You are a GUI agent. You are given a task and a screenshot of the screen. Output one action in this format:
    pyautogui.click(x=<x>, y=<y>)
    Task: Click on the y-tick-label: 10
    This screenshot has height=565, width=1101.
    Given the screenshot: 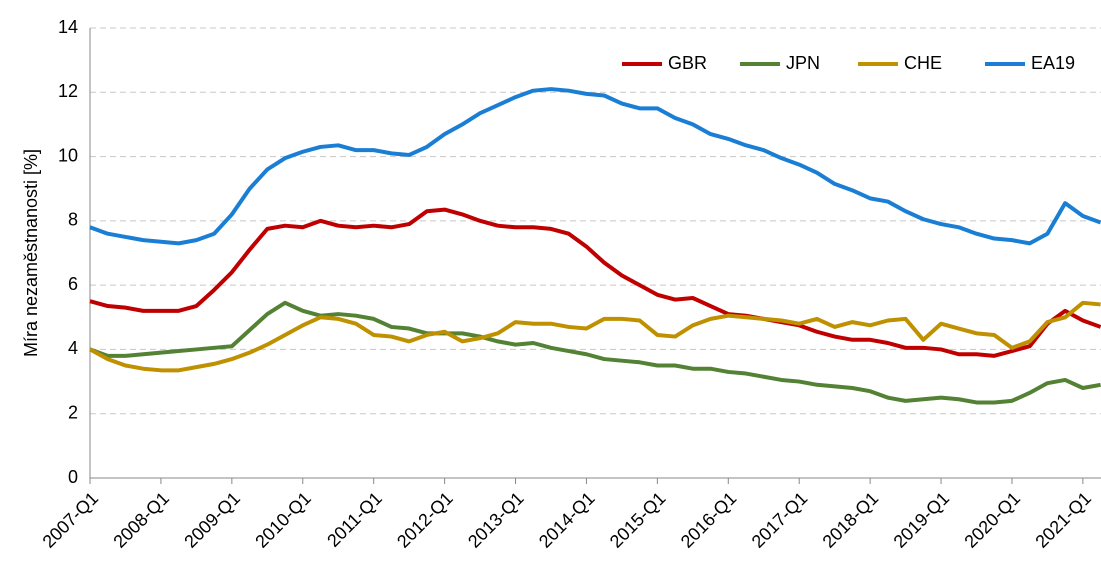 What is the action you would take?
    pyautogui.click(x=68, y=155)
    